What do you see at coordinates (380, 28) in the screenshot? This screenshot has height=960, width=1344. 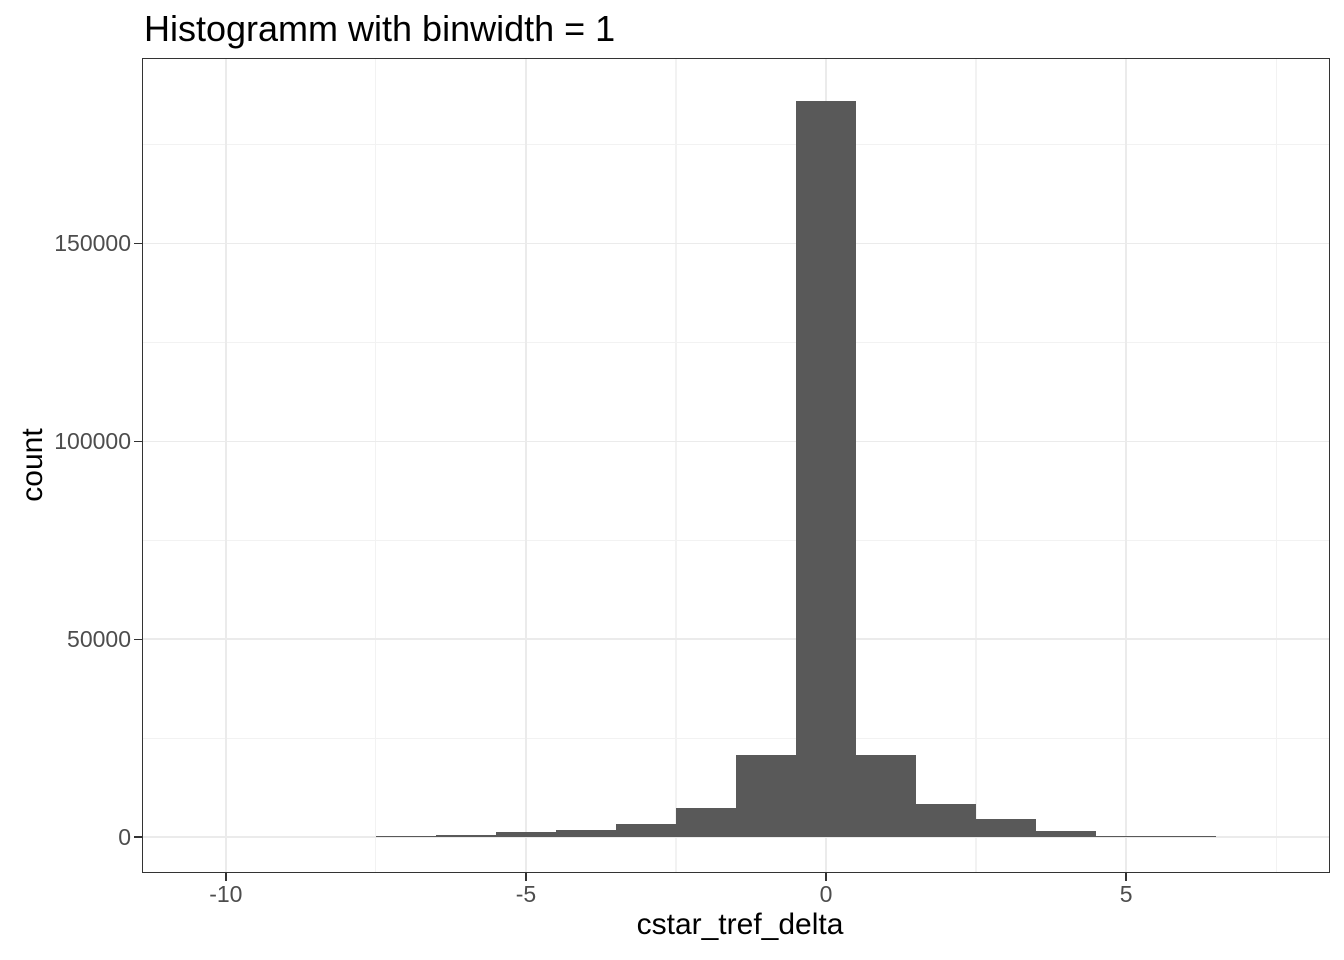 I see `chart-title: Histogramm with binwidth = 1` at bounding box center [380, 28].